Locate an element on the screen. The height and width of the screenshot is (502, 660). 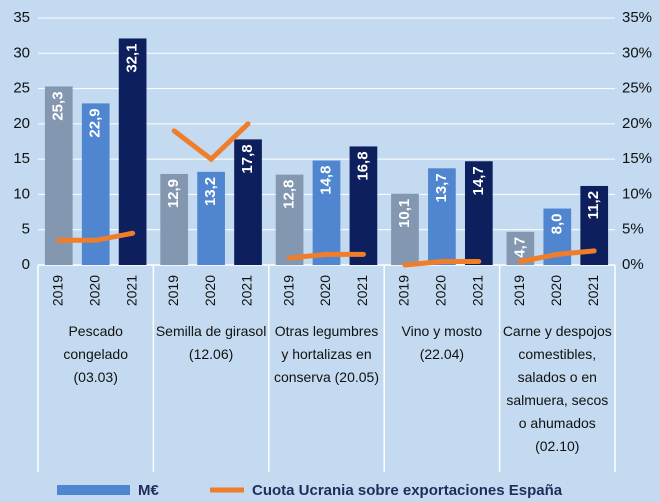
y2-tick-label: 15% is located at coordinates (637, 158).